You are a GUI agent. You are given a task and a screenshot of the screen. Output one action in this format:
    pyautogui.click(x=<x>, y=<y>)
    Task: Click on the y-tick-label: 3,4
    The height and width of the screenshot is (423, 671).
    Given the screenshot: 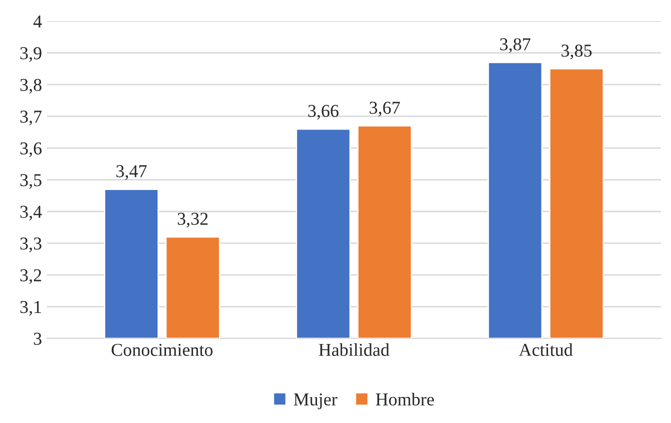 What is the action you would take?
    pyautogui.click(x=31, y=213)
    